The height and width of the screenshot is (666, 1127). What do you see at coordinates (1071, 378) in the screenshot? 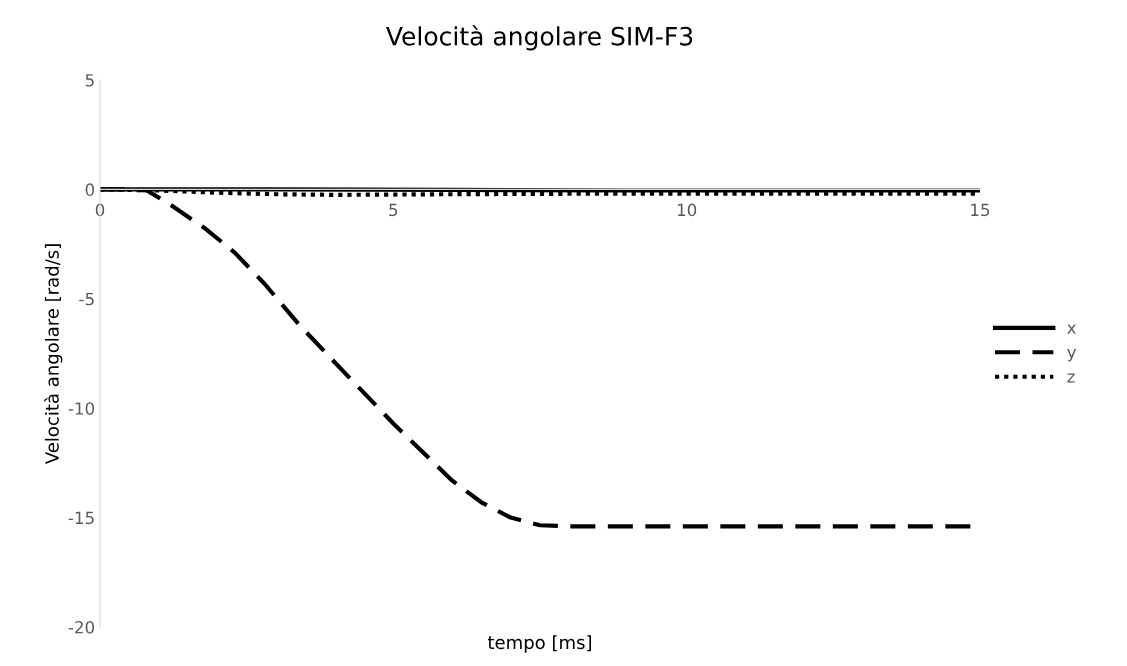
I see `legend-label: z` at bounding box center [1071, 378].